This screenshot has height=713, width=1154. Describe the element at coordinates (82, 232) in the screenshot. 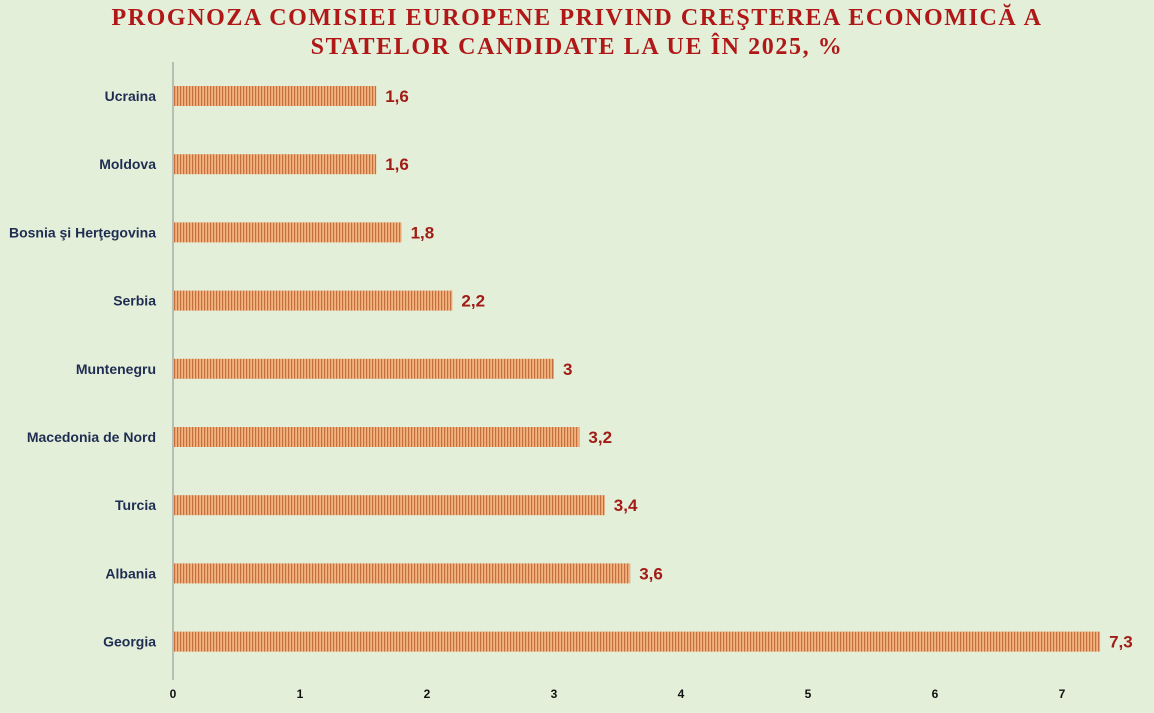

I see `category-label: Bosnia şi Herţegovina` at that location.